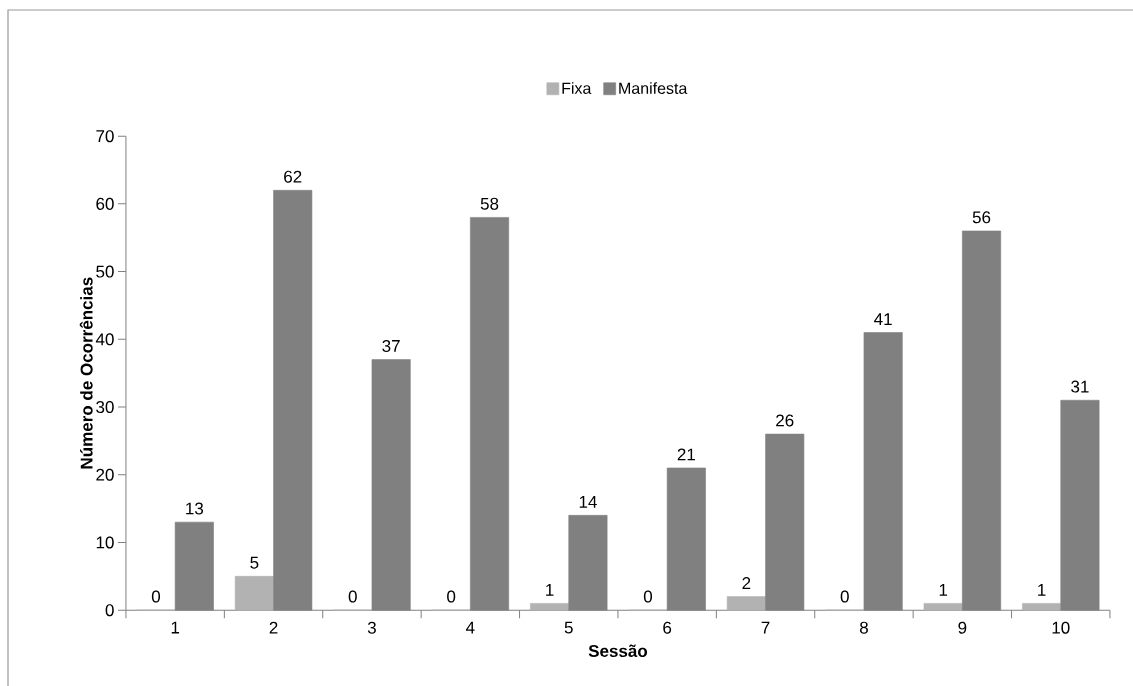  What do you see at coordinates (765, 627) in the screenshot?
I see `x-tick-label: 7` at bounding box center [765, 627].